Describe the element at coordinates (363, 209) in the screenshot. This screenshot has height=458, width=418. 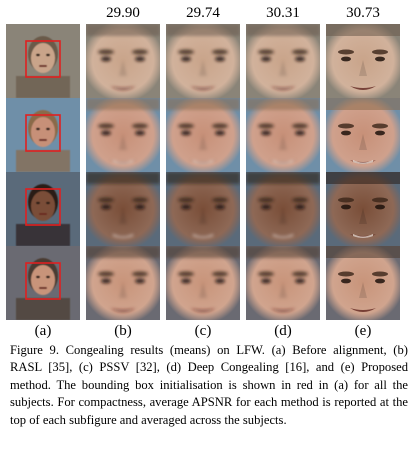
I see `face-image-subject-3-proposed` at that location.